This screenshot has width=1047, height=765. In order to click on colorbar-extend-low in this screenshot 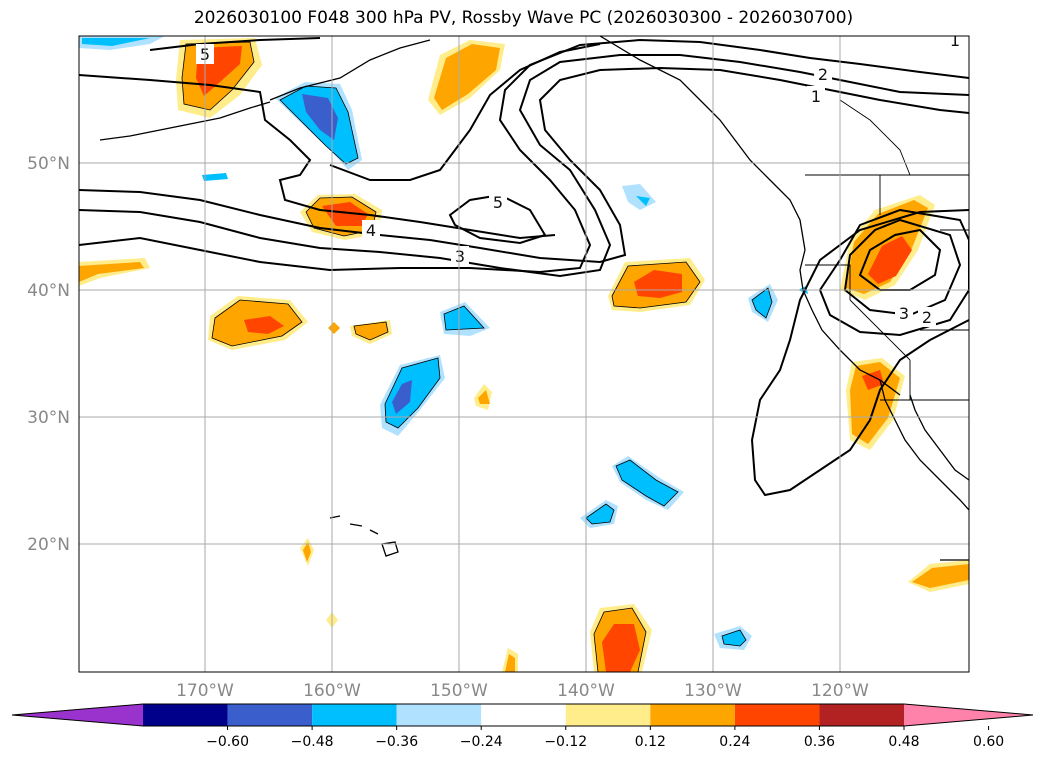, I will do `click(77, 715)`.